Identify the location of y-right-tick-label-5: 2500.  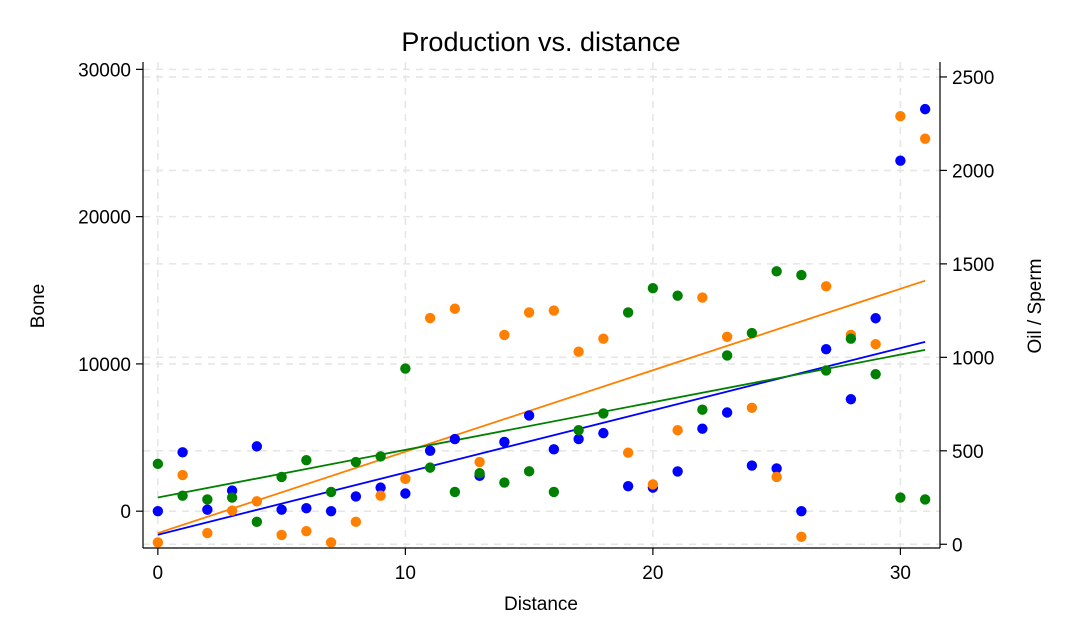
(973, 78).